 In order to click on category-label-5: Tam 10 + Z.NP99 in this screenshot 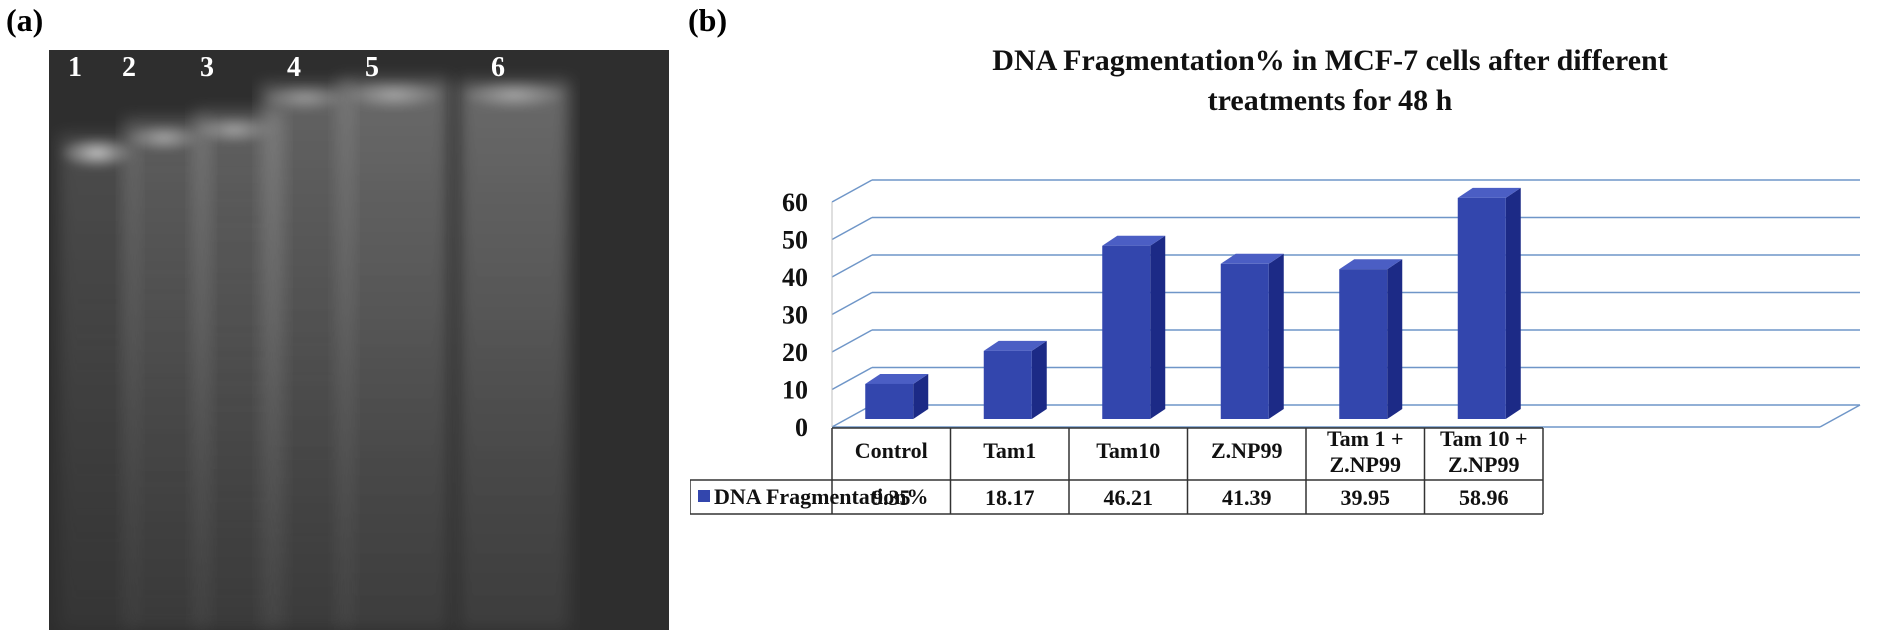, I will do `click(1484, 451)`.